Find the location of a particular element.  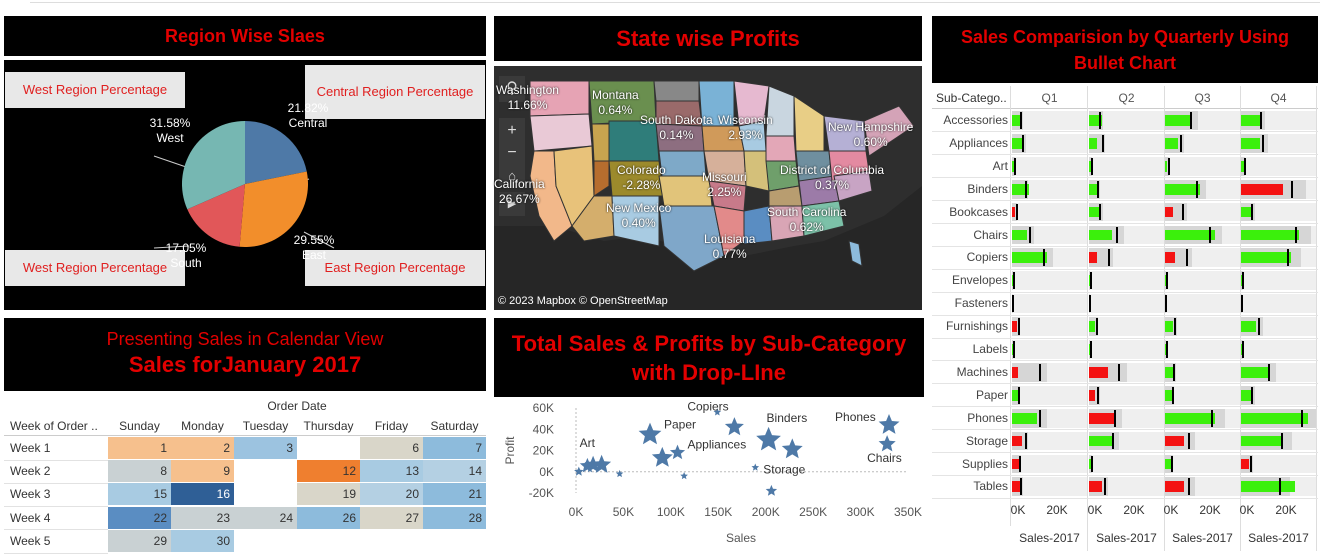

calendar-day-cell: 1 is located at coordinates (139, 448).